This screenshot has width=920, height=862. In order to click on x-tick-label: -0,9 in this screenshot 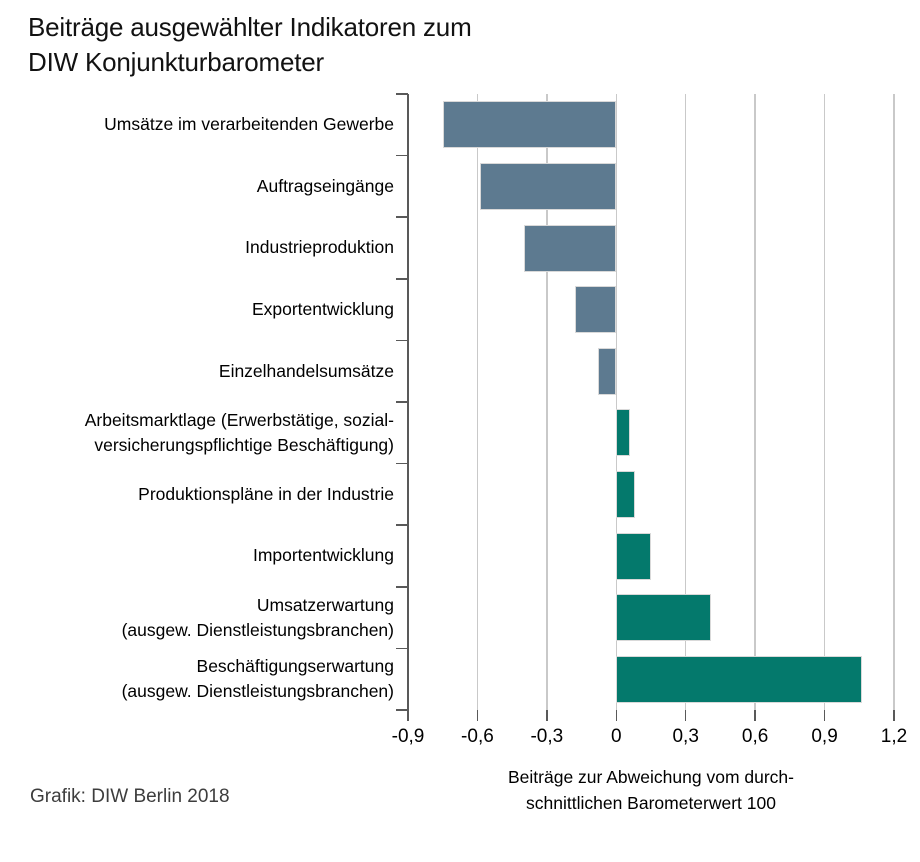, I will do `click(408, 736)`.